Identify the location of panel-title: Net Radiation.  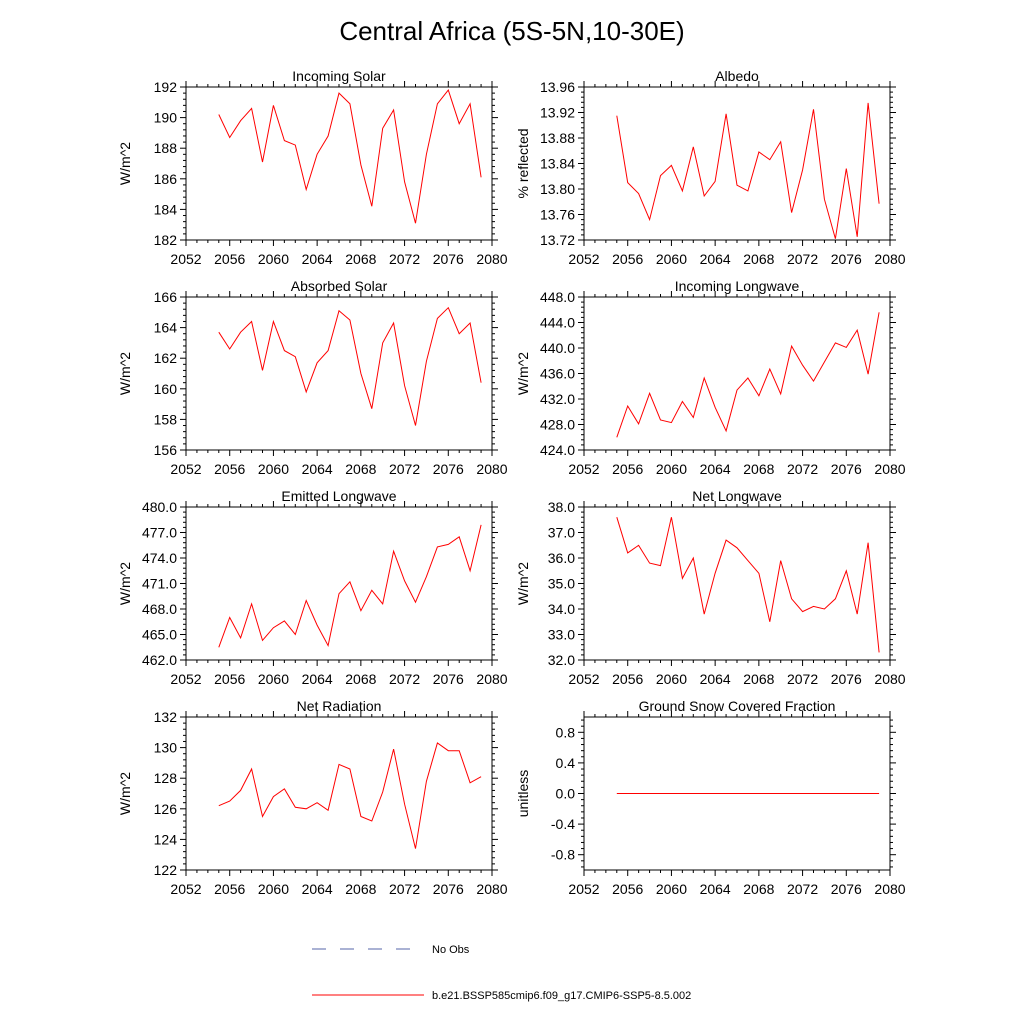
(339, 706).